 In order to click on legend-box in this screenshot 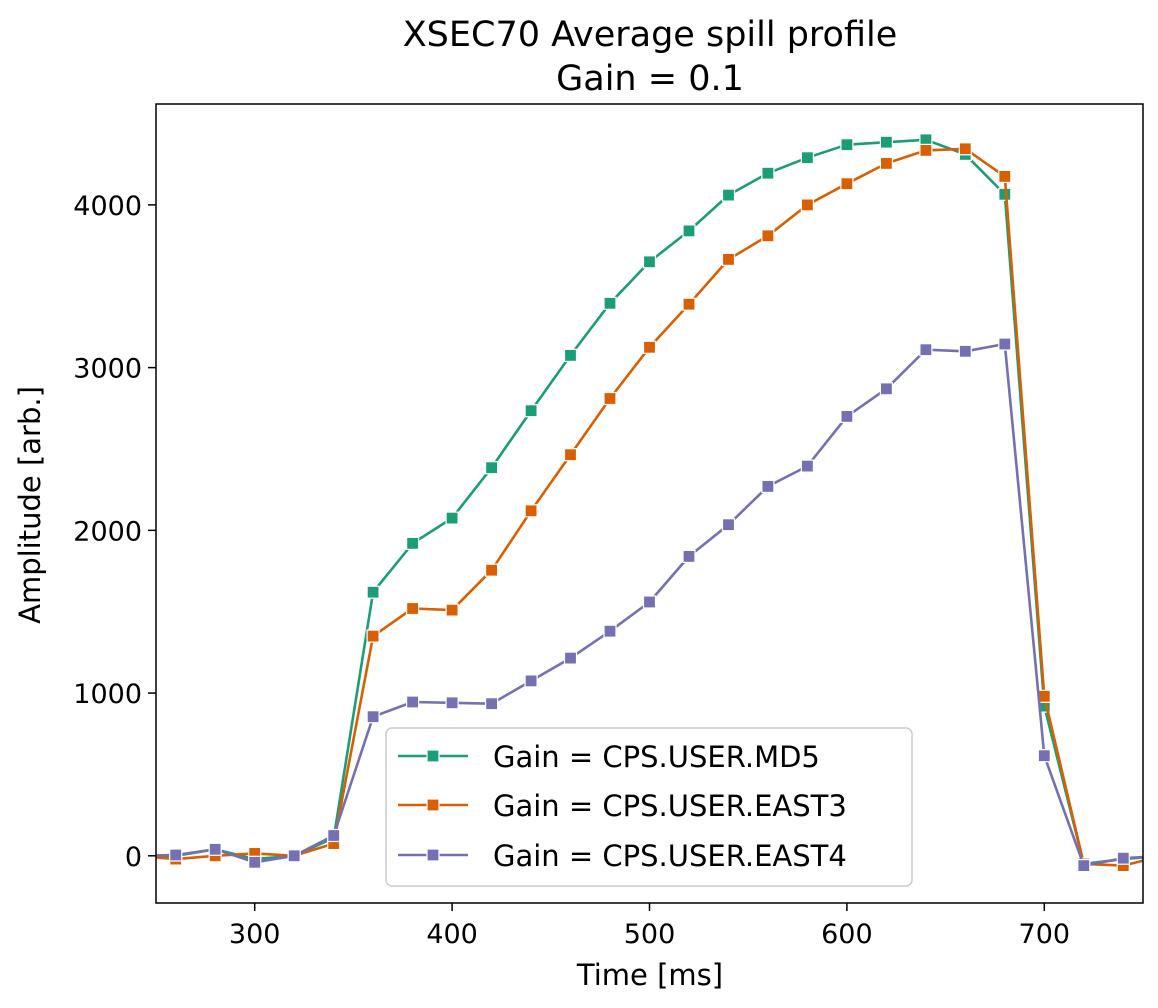, I will do `click(649, 807)`.